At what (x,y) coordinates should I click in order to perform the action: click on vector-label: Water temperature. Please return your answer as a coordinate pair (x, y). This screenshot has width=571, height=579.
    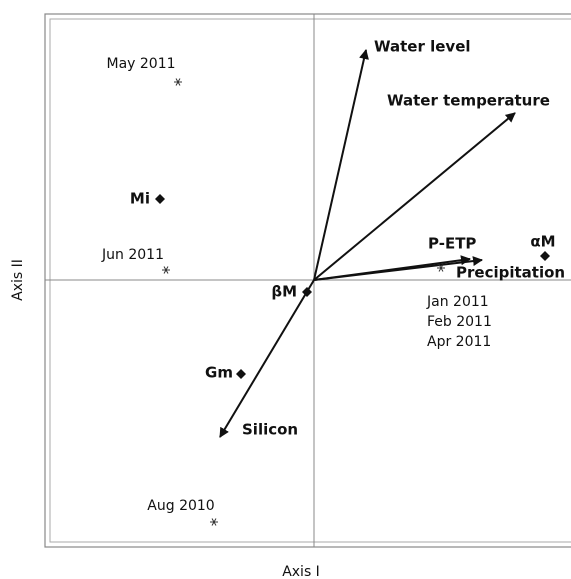
    Looking at the image, I should click on (468, 101).